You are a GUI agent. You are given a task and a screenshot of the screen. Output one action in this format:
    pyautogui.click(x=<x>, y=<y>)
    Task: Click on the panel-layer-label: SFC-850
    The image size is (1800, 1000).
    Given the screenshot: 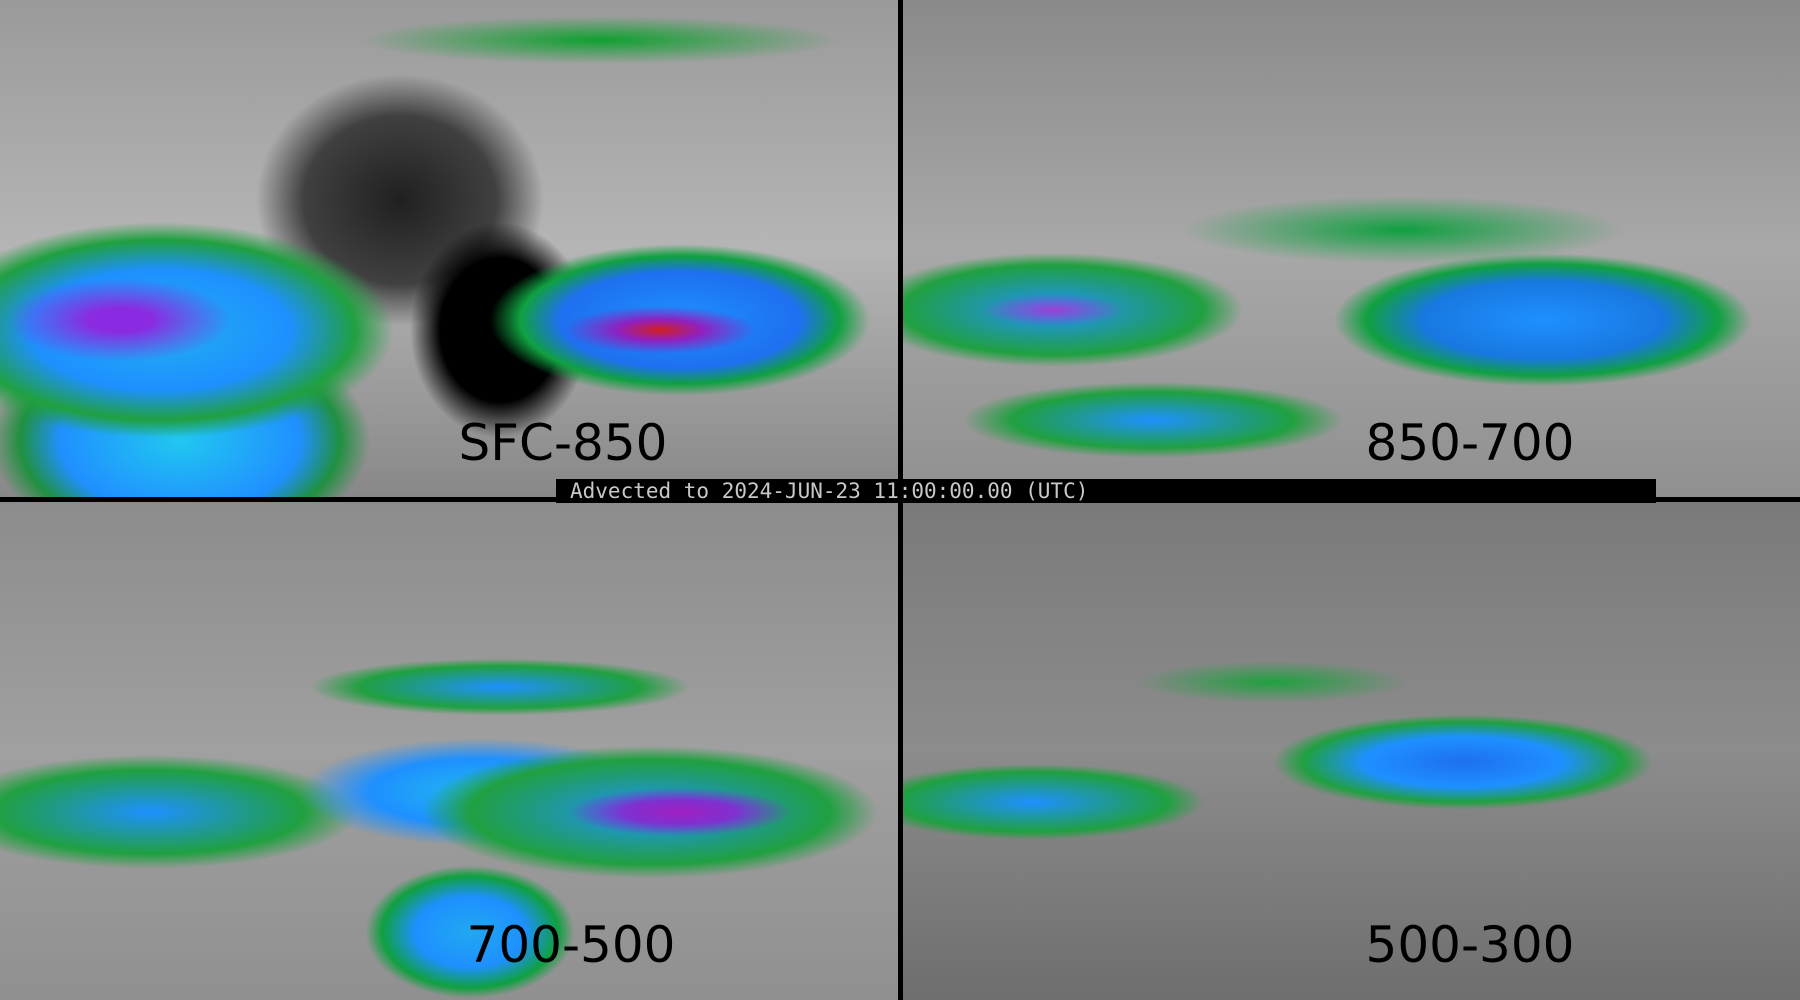 What is the action you would take?
    pyautogui.click(x=563, y=443)
    